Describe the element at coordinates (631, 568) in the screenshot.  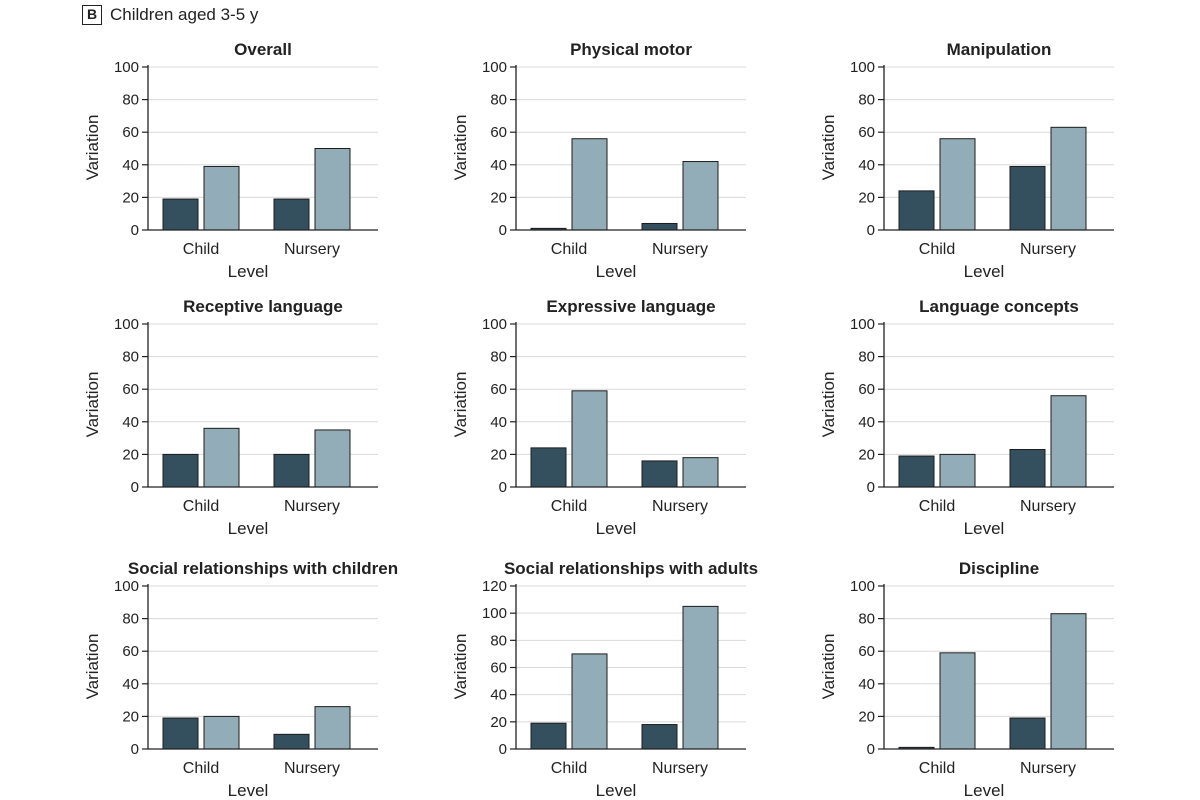
I see `chart-title: Social relationships with adults` at that location.